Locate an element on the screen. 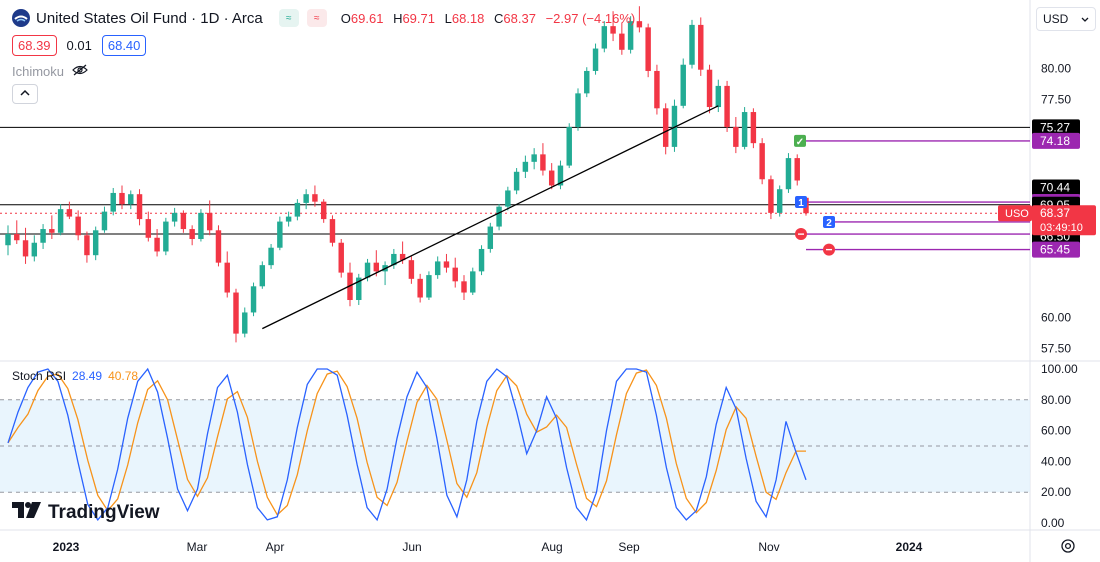 This screenshot has height=562, width=1100. tradingview-logo: TradingView is located at coordinates (86, 513).